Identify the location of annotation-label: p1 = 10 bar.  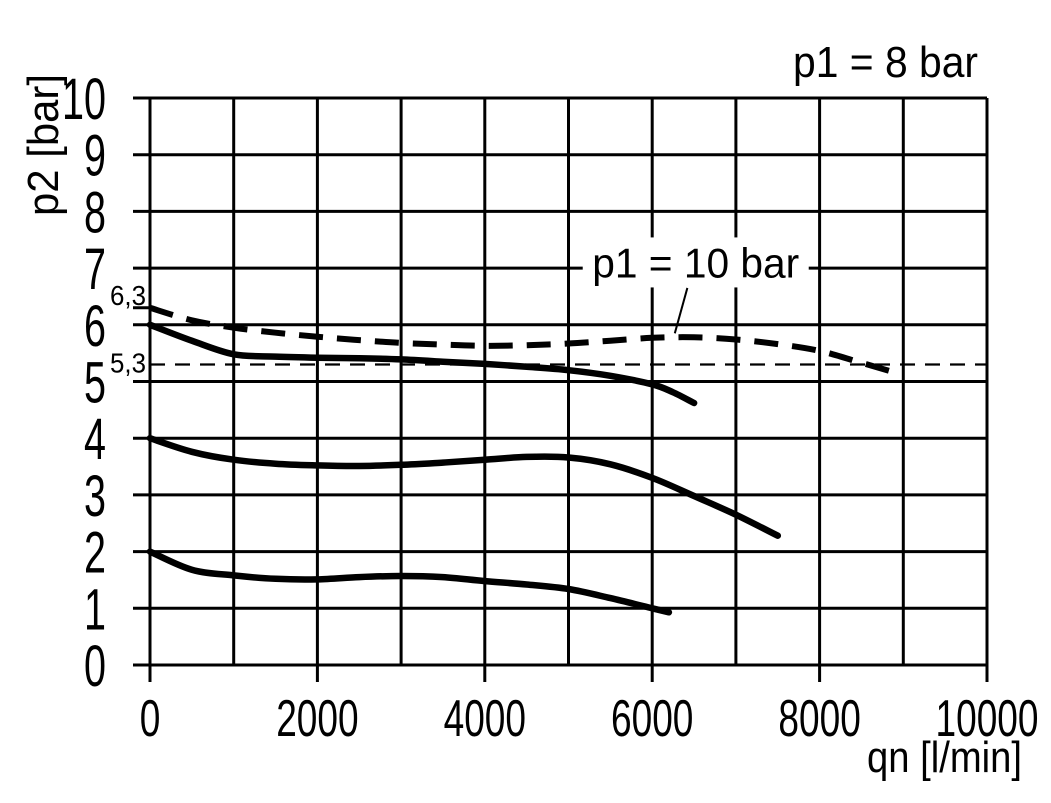
(695, 262).